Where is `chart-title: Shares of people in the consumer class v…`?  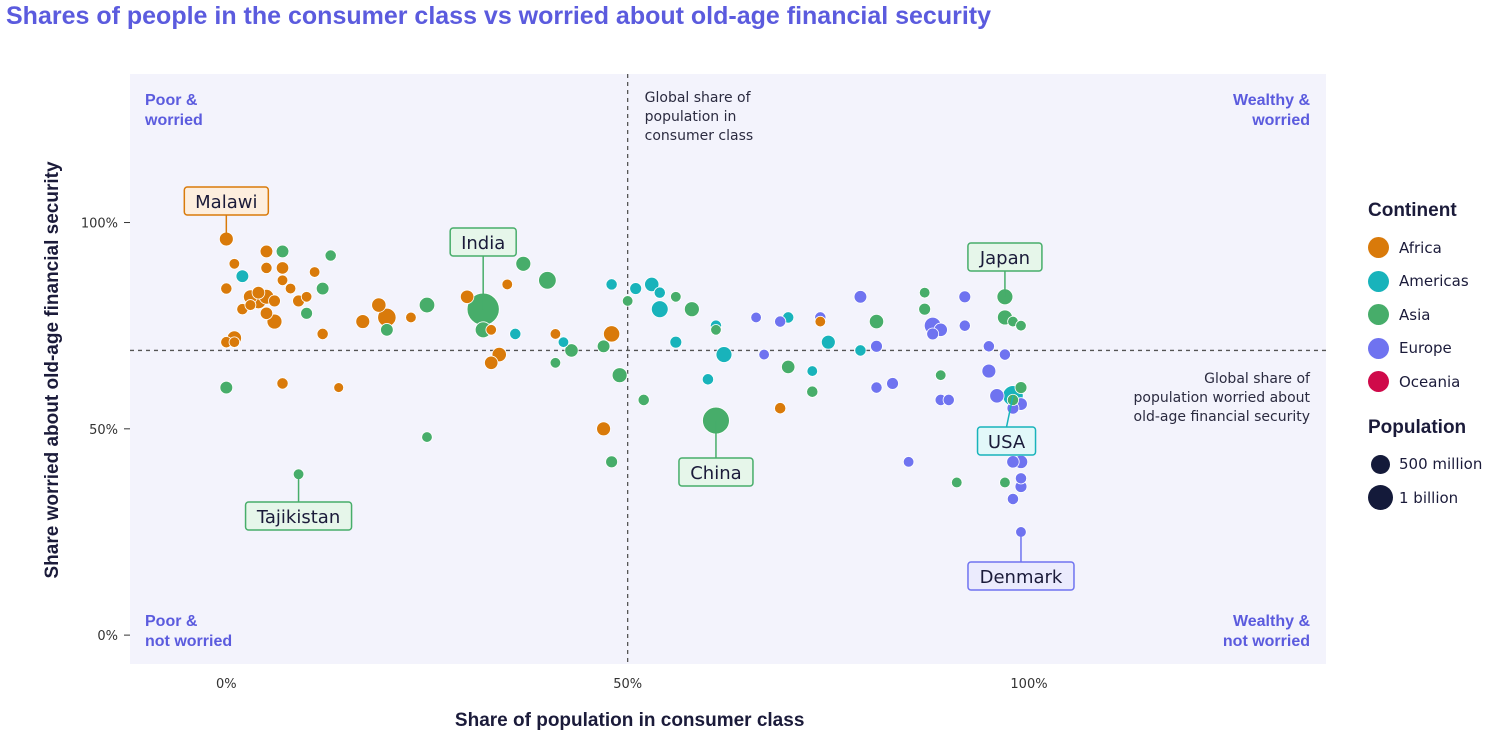
chart-title: Shares of people in the consumer class v… is located at coordinates (498, 16).